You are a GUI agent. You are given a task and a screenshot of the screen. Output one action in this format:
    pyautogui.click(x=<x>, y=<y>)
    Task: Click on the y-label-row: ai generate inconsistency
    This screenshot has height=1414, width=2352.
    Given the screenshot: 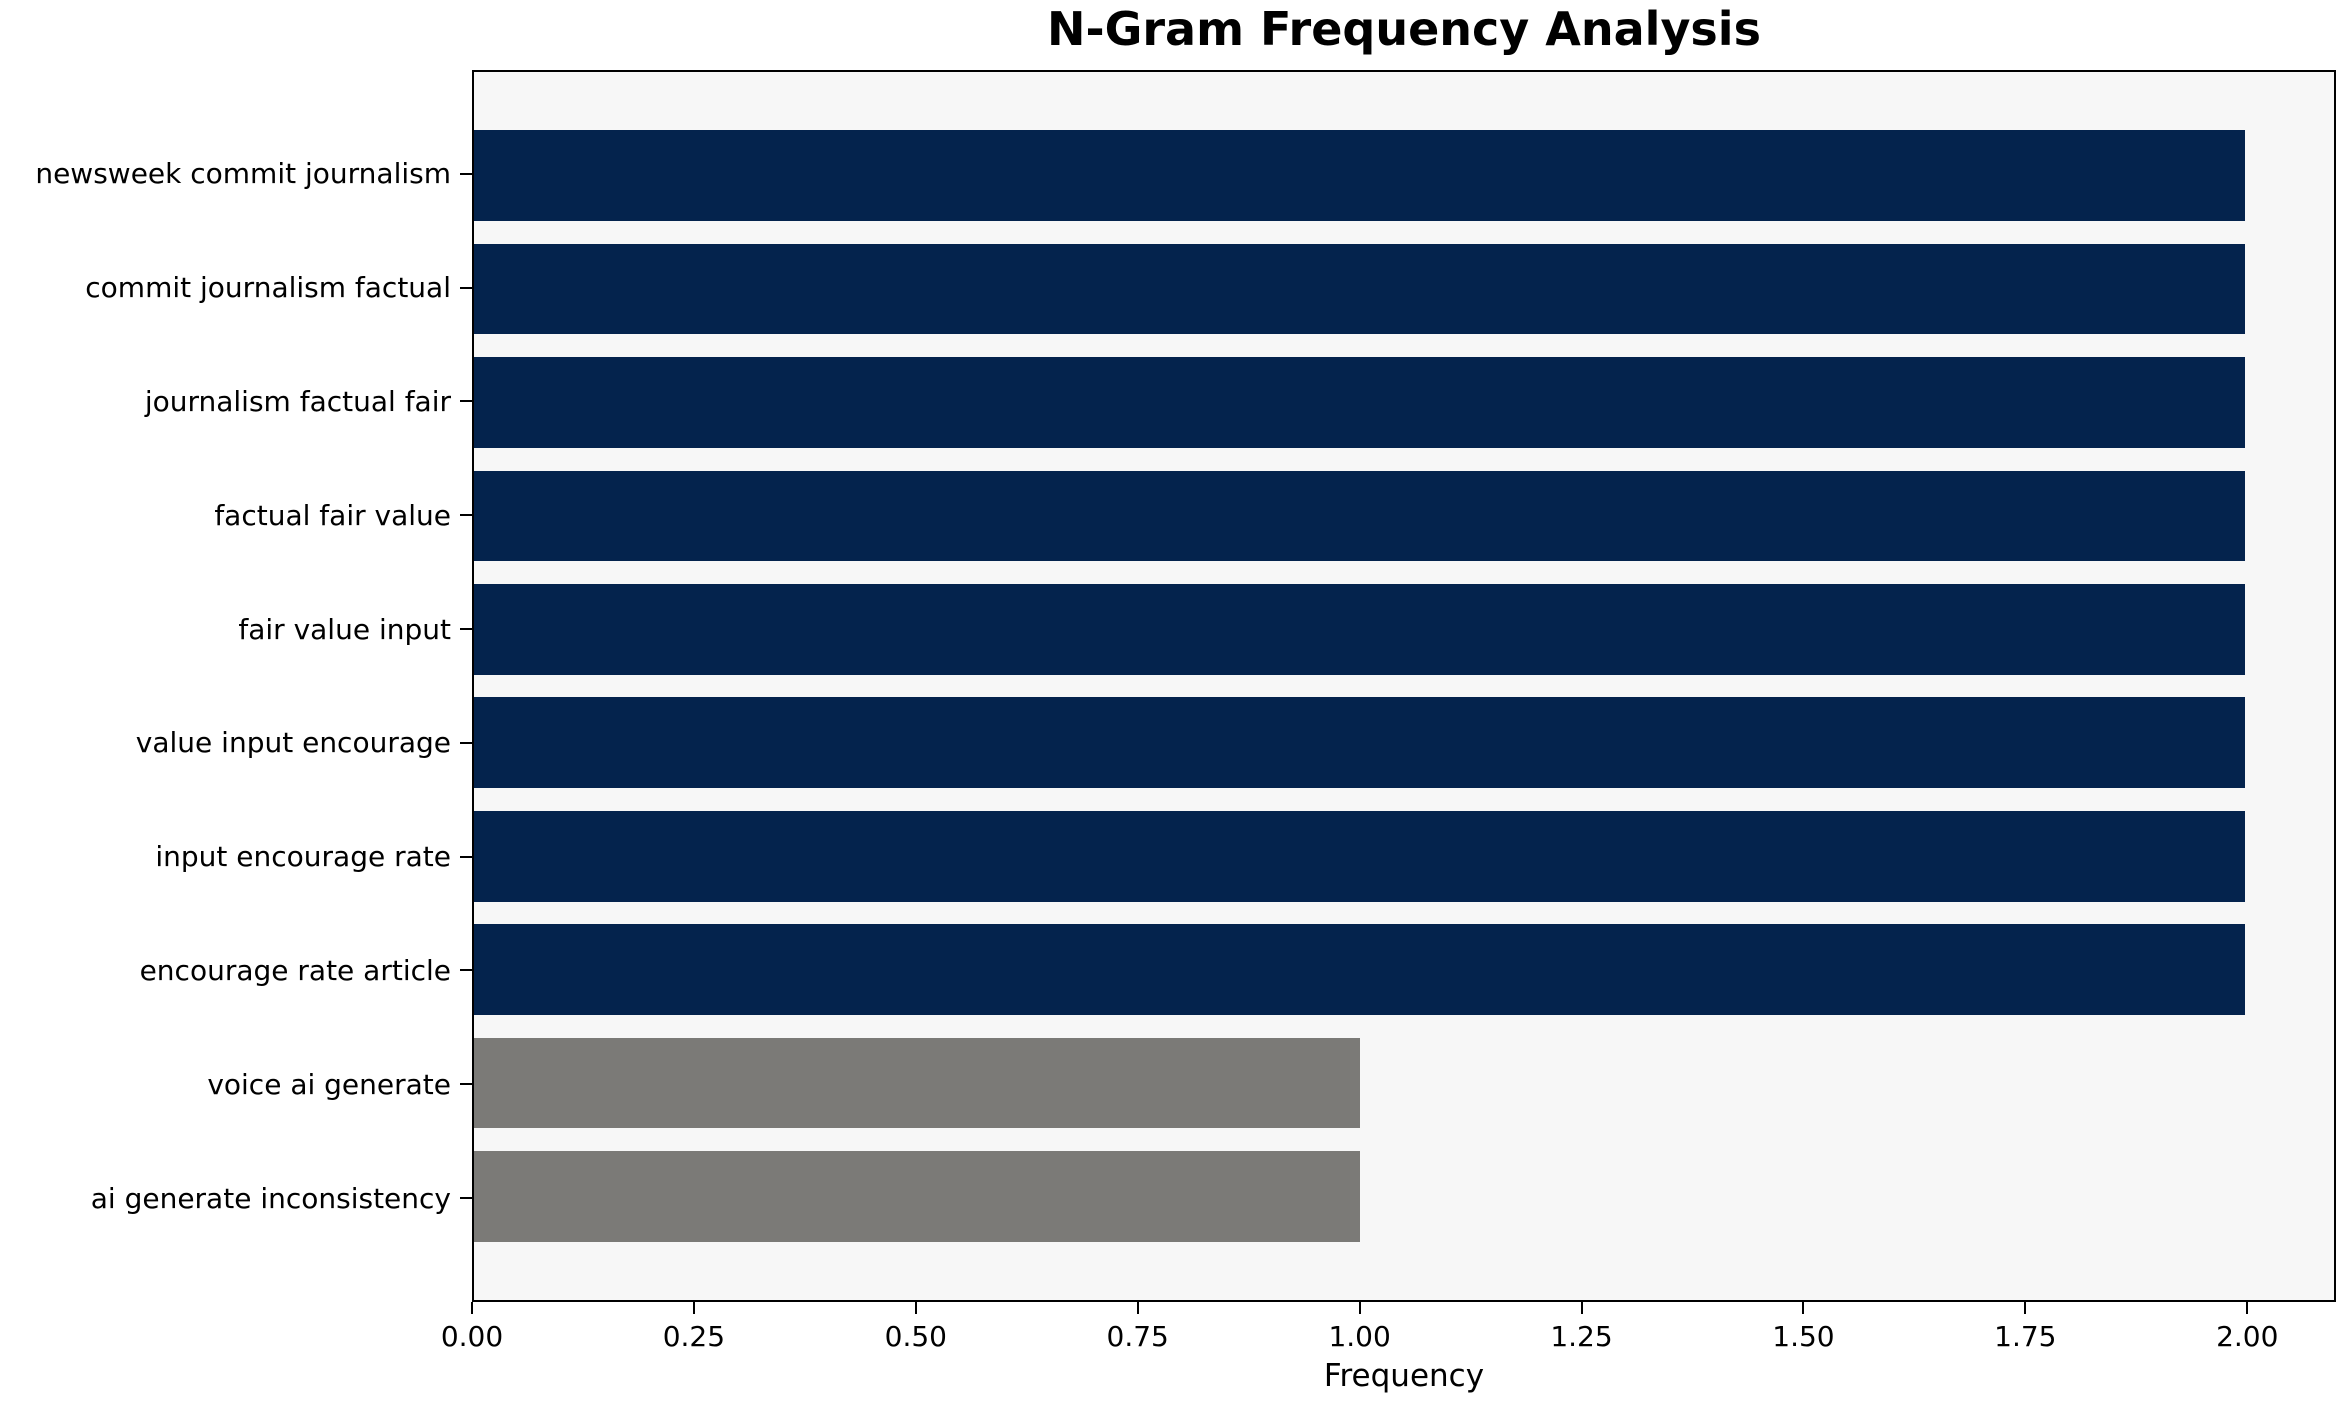 What is the action you would take?
    pyautogui.click(x=236, y=1198)
    